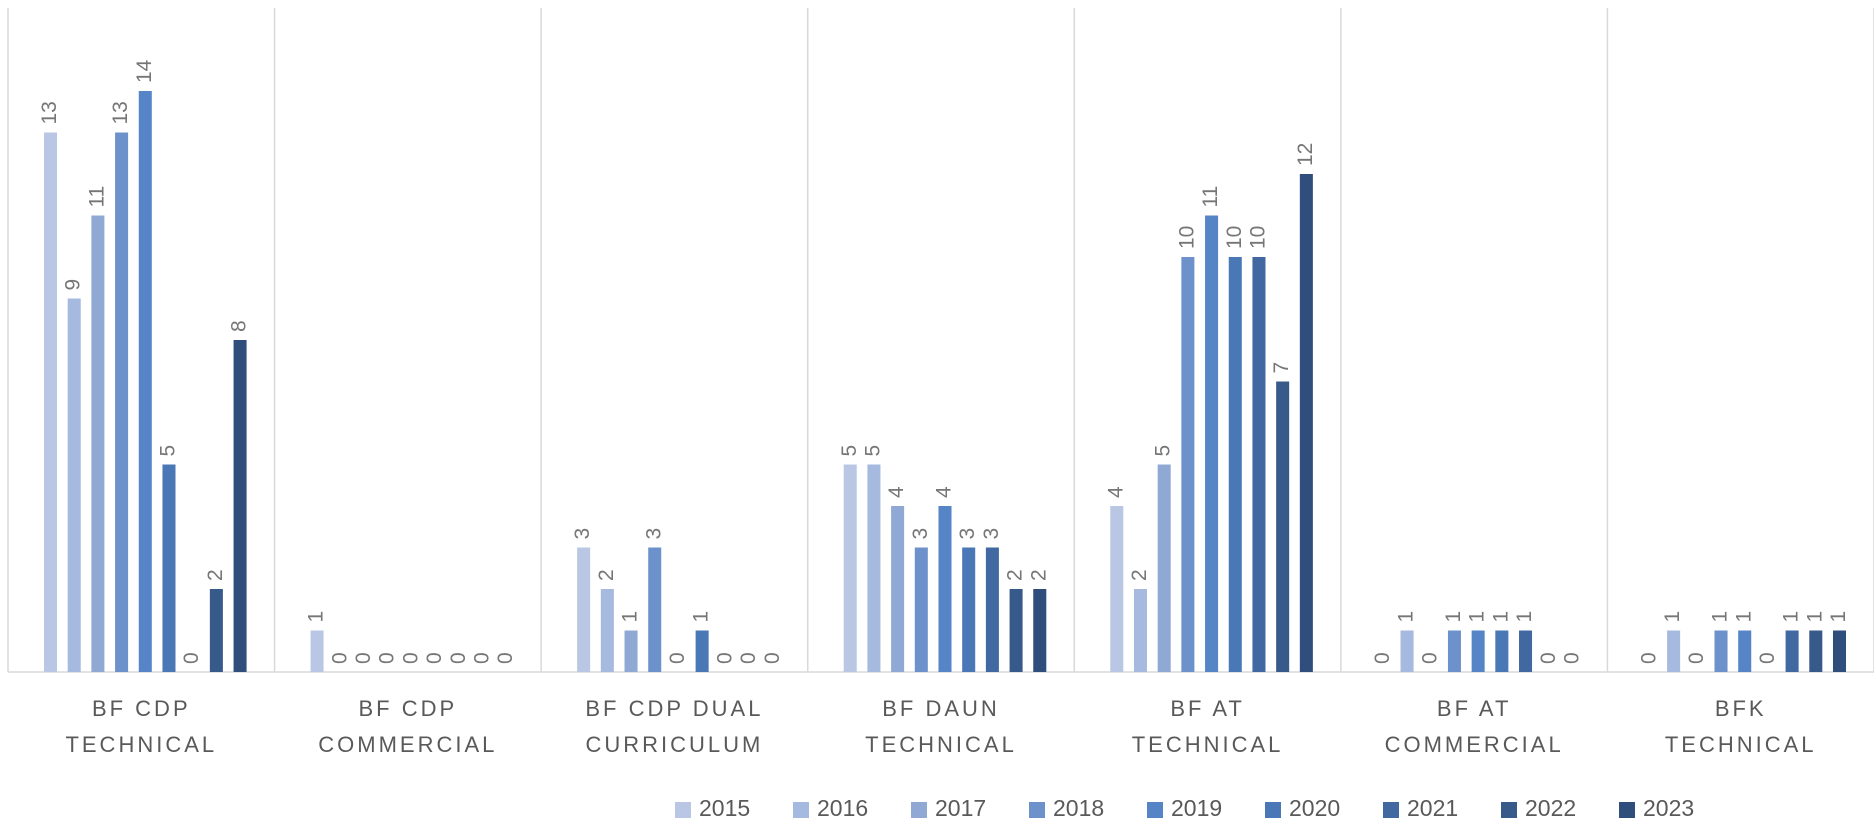 The height and width of the screenshot is (824, 1874). Describe the element at coordinates (1078, 808) in the screenshot. I see `legend-label: 2018` at that location.